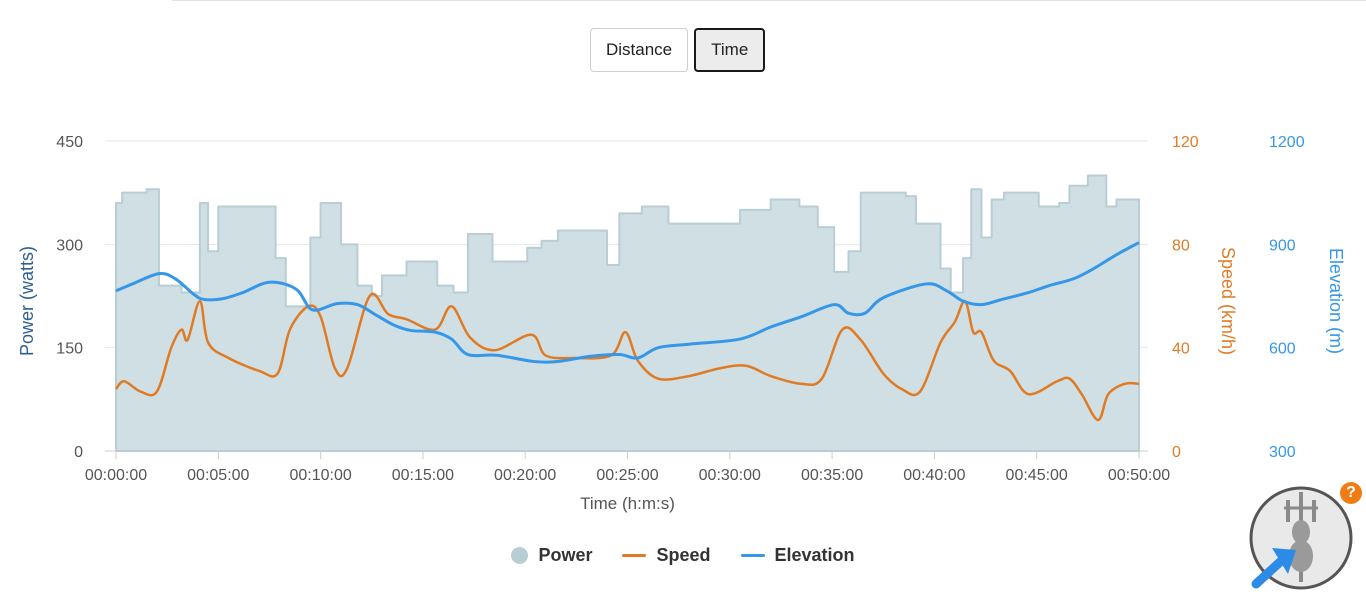 This screenshot has height=604, width=1366. I want to click on x-tick-label: 00:45:00, so click(1037, 475).